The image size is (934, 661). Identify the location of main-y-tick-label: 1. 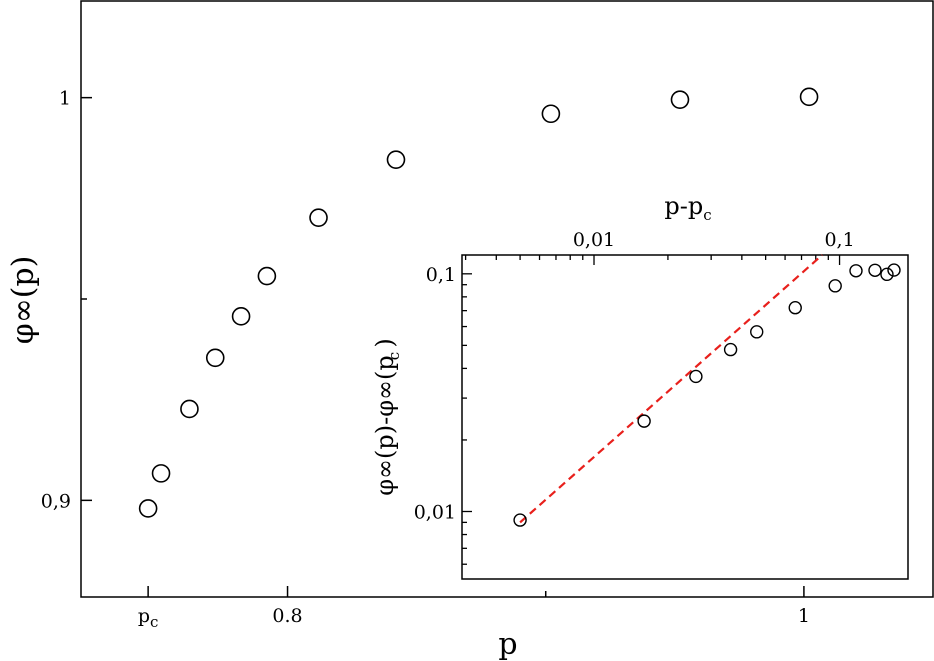
(65, 99).